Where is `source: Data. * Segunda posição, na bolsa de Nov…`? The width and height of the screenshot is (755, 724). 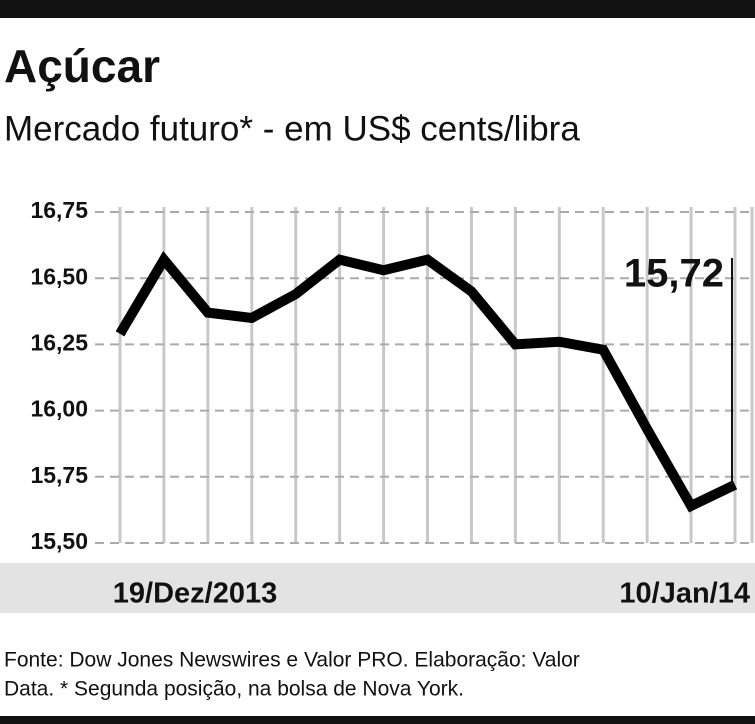
source: Data. * Segunda posição, na bolsa de Nov… is located at coordinates (234, 689).